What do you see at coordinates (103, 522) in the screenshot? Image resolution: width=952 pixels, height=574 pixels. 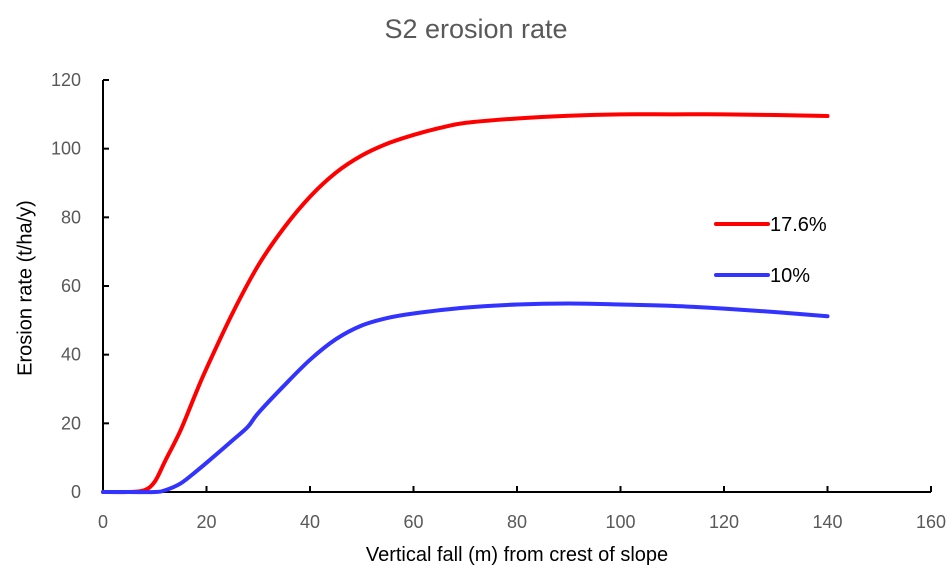 I see `x-tick-label-0: 0` at bounding box center [103, 522].